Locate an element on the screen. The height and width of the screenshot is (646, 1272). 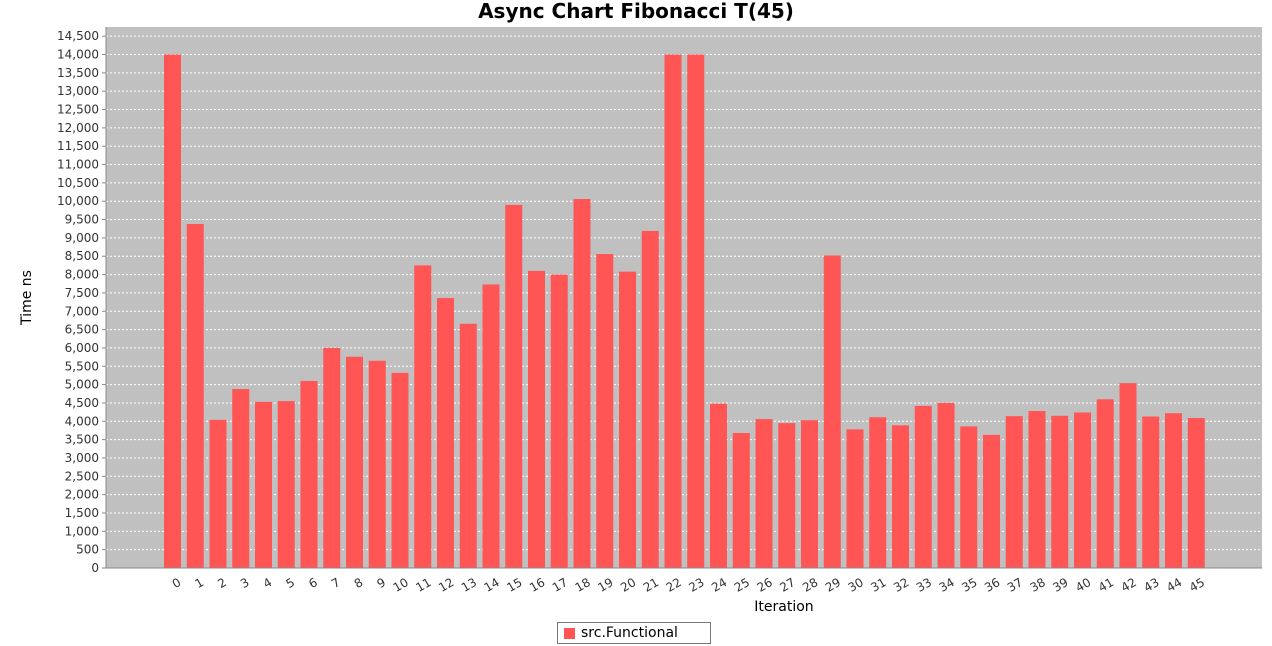
x-tick-label: 38 is located at coordinates (1038, 585).